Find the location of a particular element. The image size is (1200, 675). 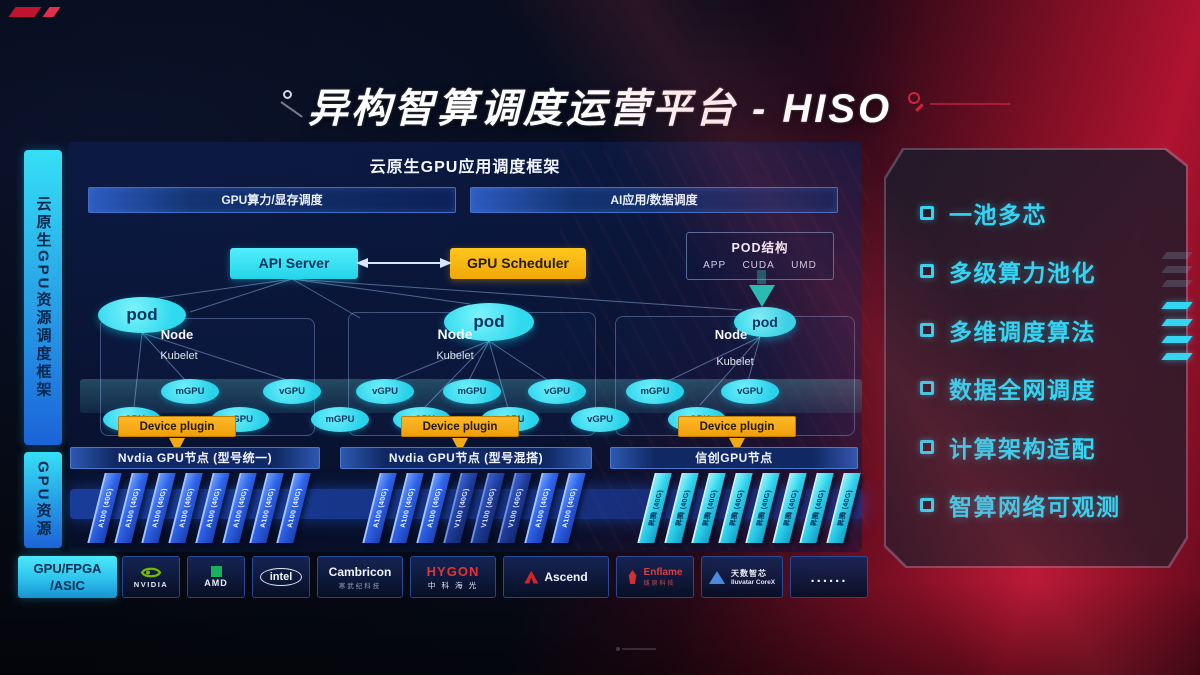

vendor-name: NVIDIA is located at coordinates (151, 584).